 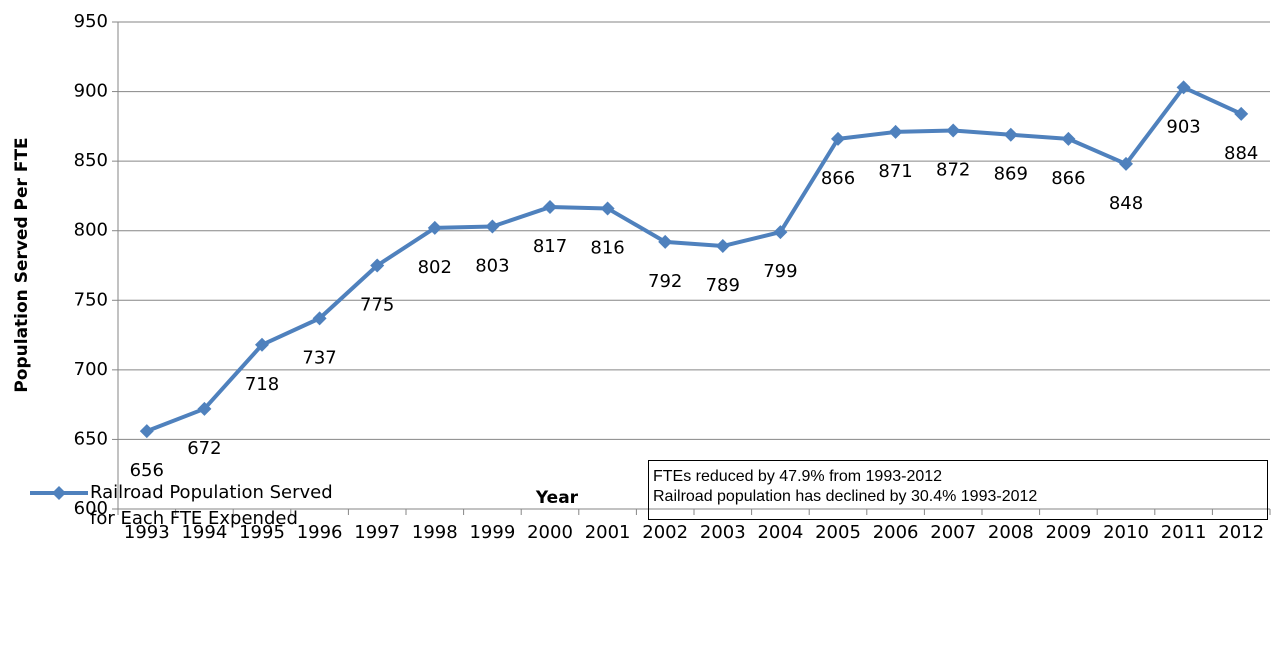 What do you see at coordinates (895, 171) in the screenshot?
I see `data-label: 871` at bounding box center [895, 171].